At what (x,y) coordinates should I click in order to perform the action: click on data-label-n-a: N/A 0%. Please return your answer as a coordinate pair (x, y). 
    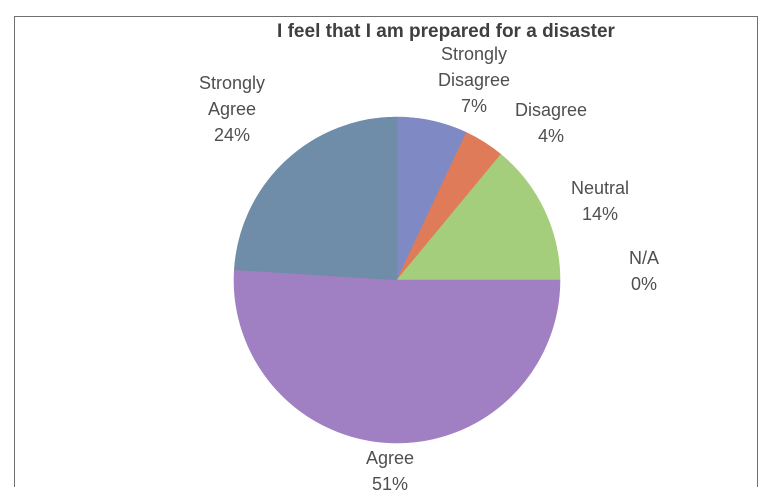
    Looking at the image, I should click on (644, 271).